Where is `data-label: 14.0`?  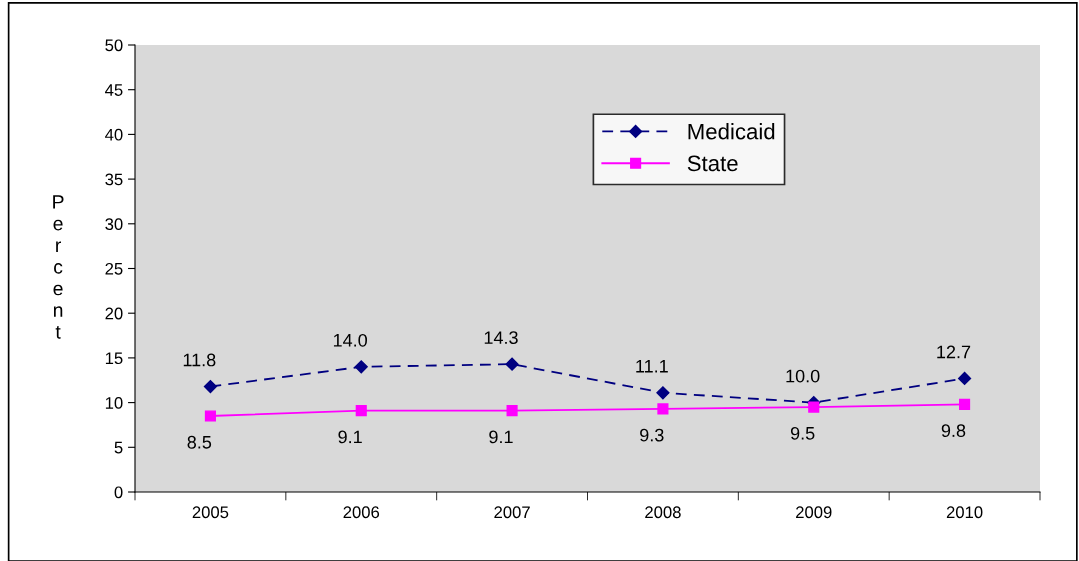 data-label: 14.0 is located at coordinates (350, 340).